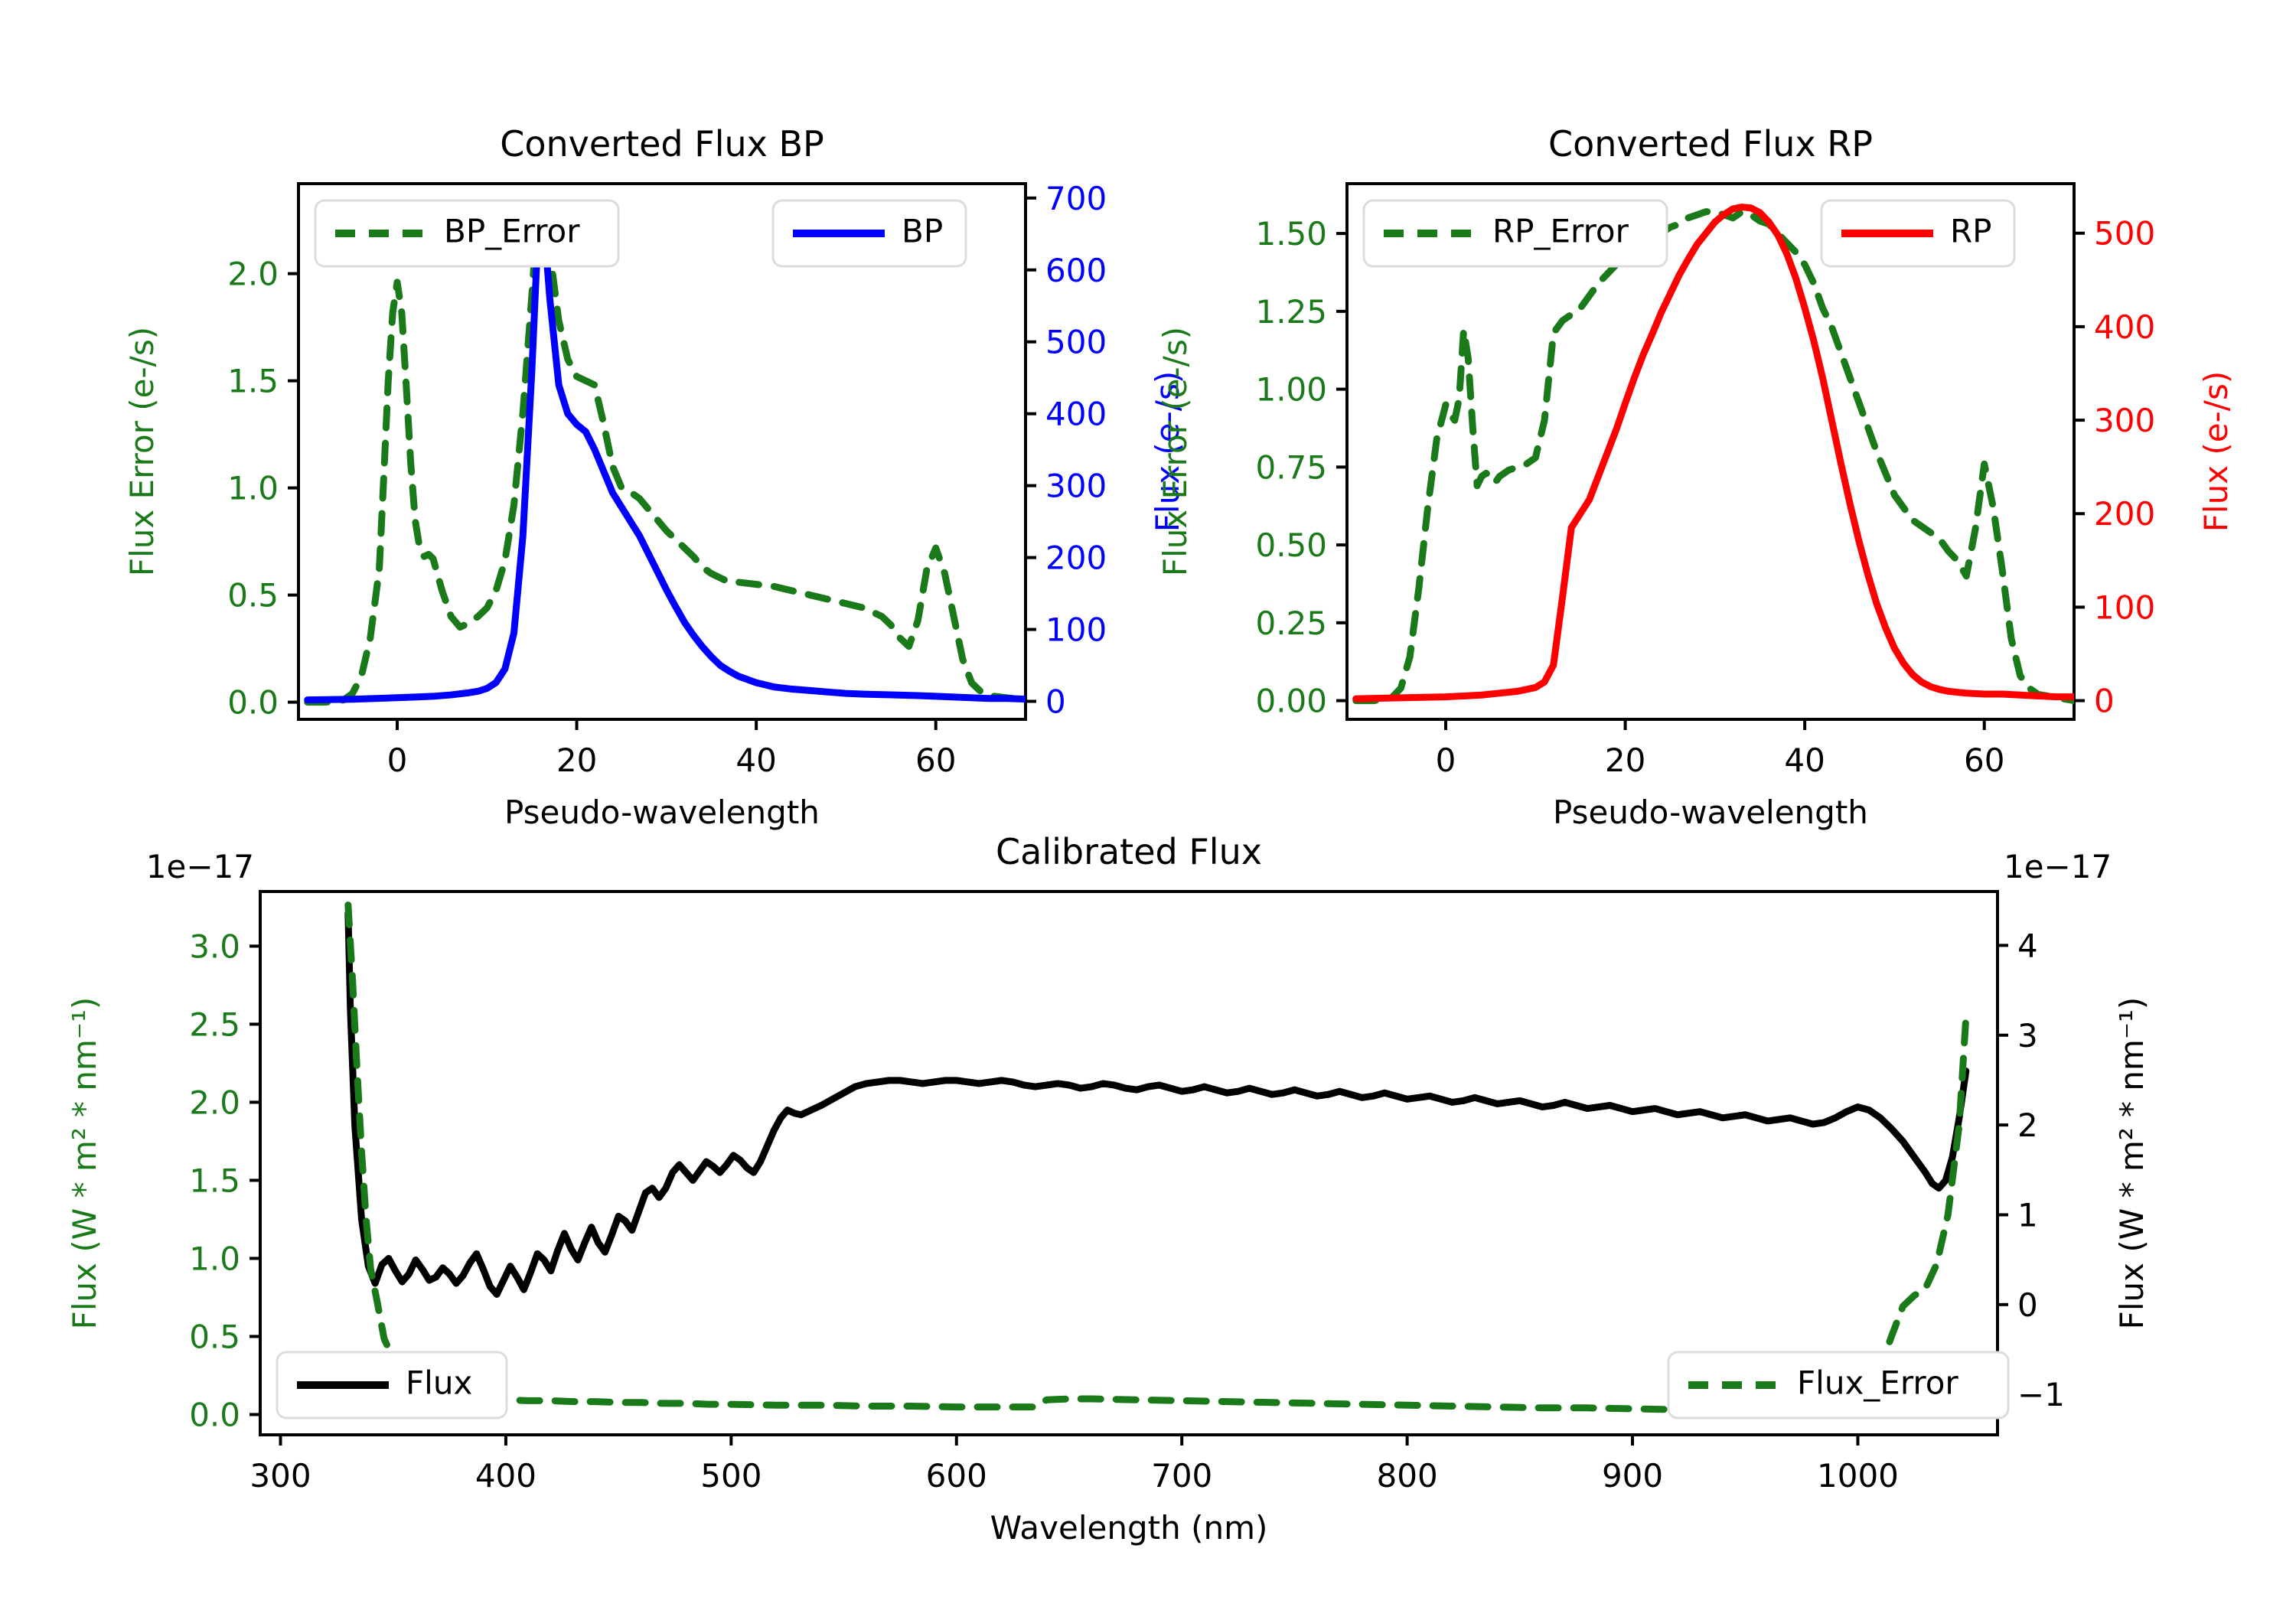 The image size is (2296, 1607). I want to click on legend-flux: Flux, so click(392, 1385).